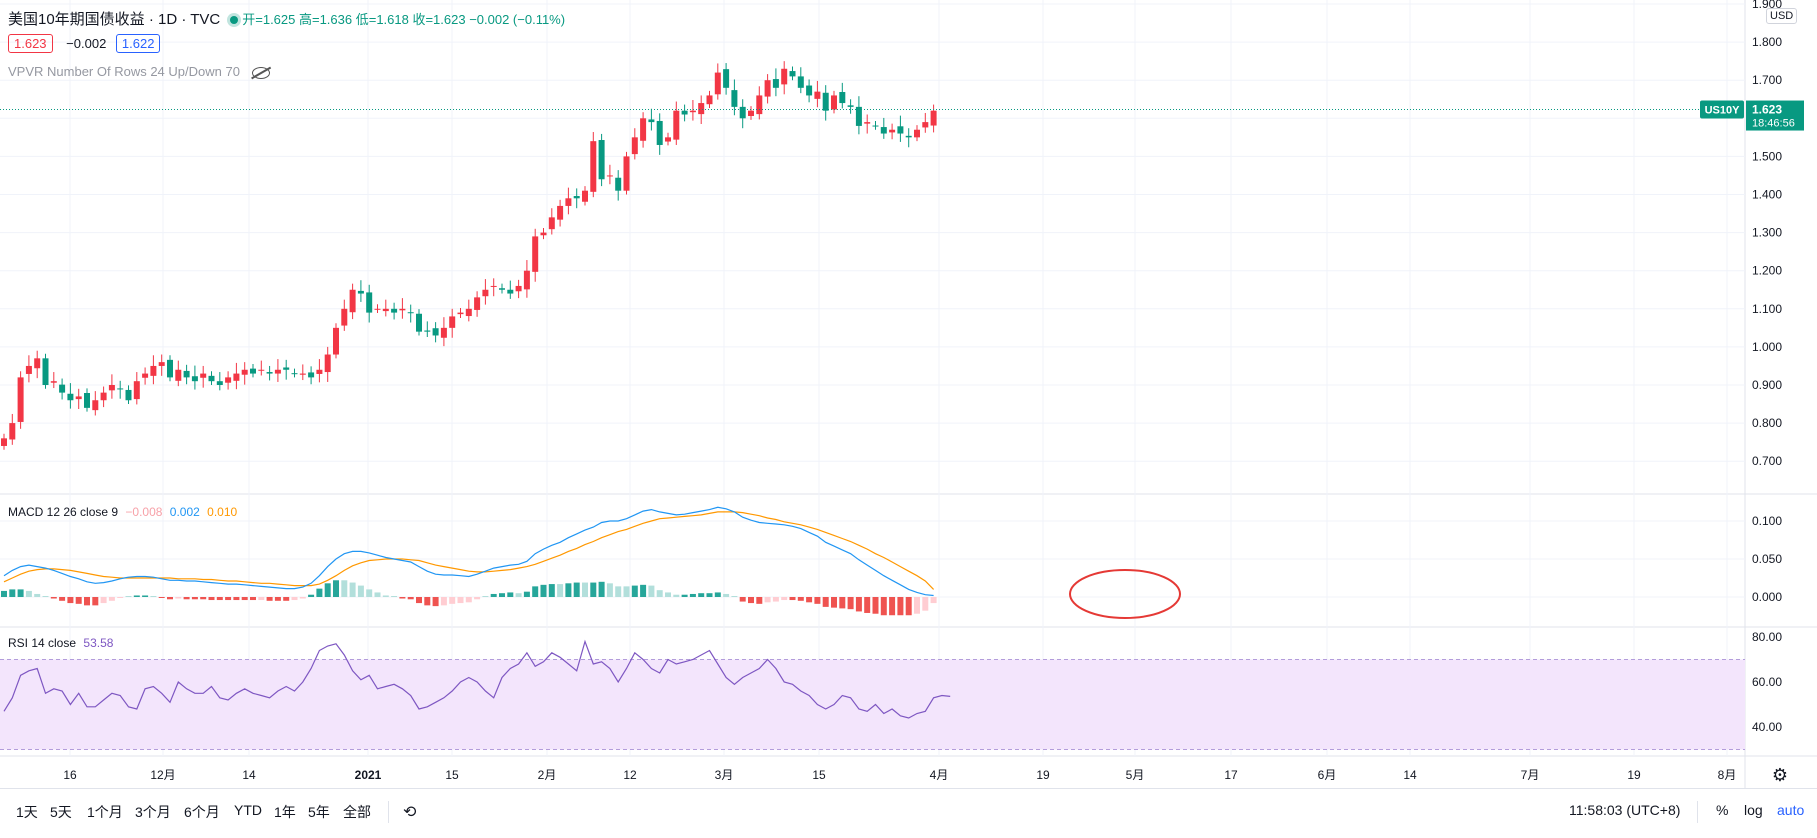  I want to click on macd-pane, so click(591, 562).